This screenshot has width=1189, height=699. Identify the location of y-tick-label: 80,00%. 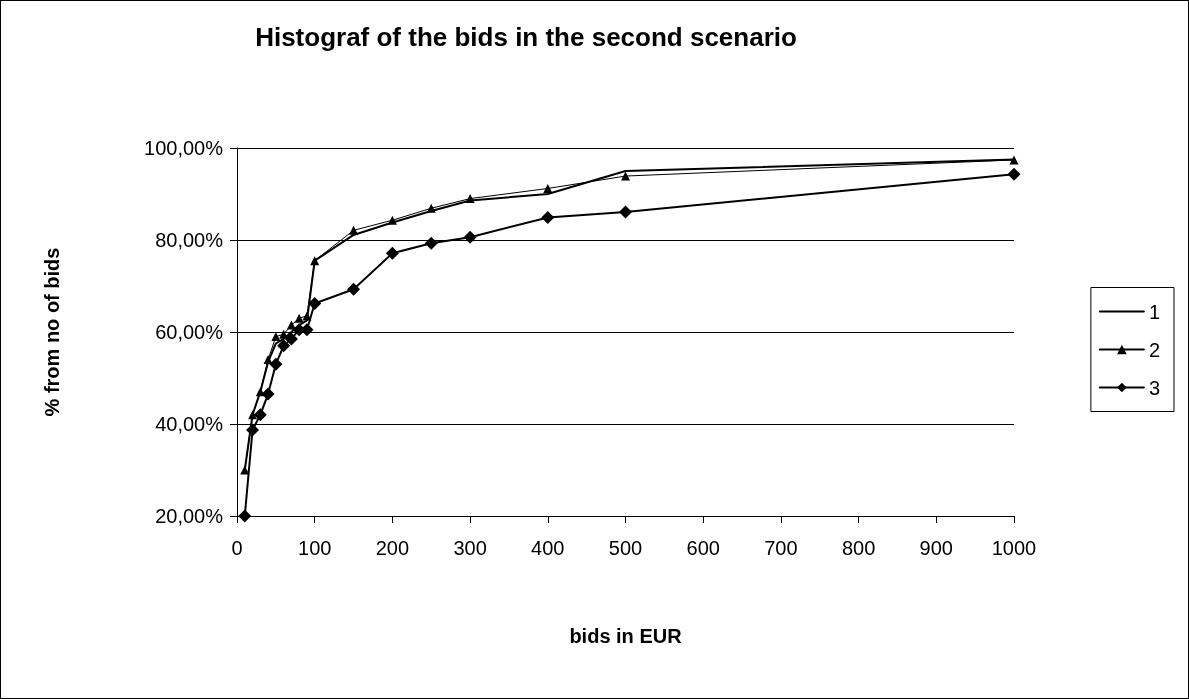
(189, 240).